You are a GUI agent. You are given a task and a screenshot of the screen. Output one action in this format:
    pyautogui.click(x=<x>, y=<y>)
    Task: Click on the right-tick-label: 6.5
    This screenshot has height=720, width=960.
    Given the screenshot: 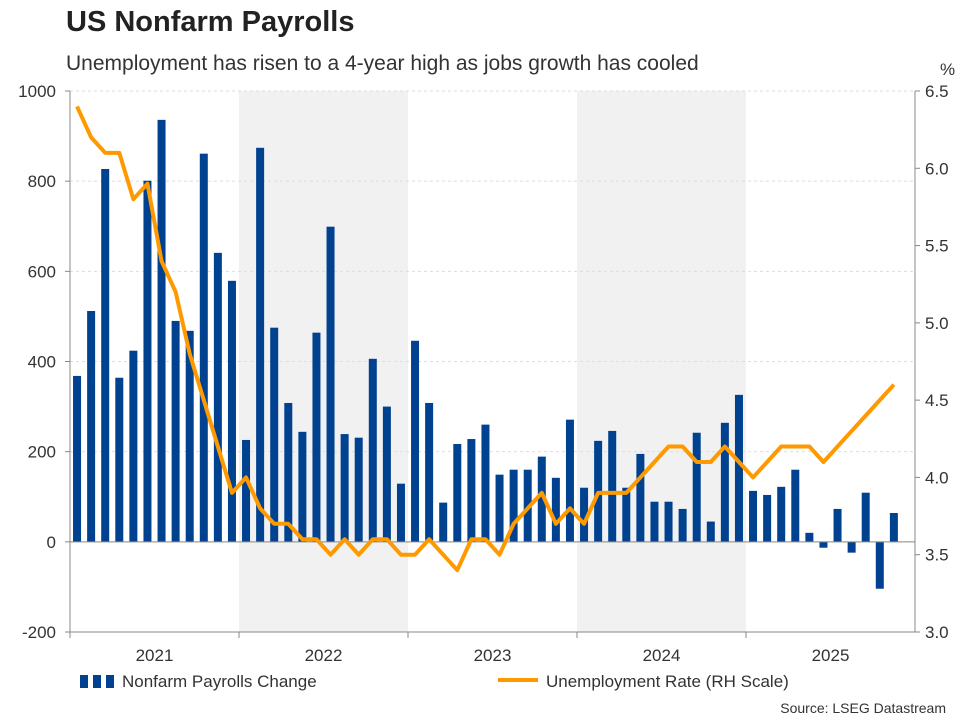 What is the action you would take?
    pyautogui.click(x=937, y=91)
    